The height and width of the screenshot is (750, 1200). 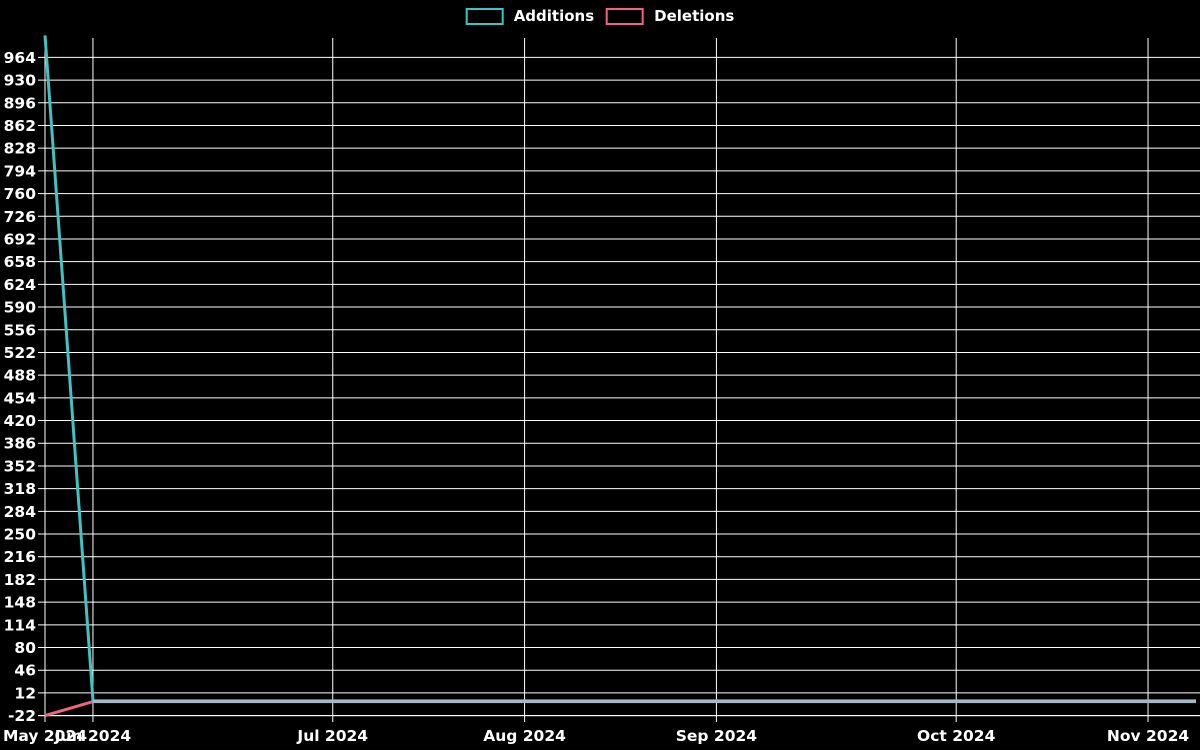 I want to click on additions-legend-label: Additions, so click(x=554, y=16).